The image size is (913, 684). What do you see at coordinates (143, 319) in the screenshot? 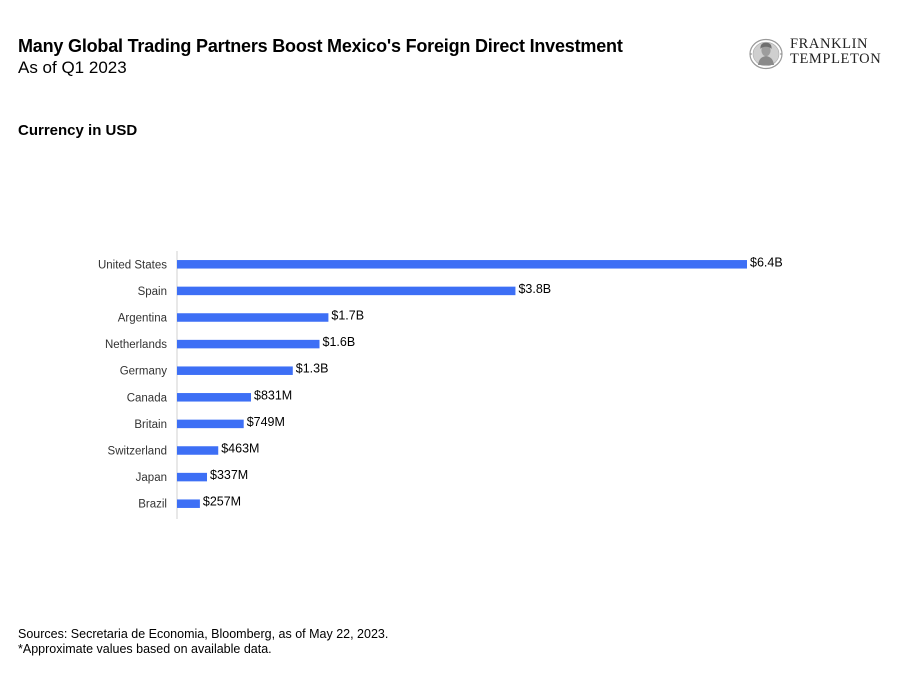
I see `category-label: Argentina` at bounding box center [143, 319].